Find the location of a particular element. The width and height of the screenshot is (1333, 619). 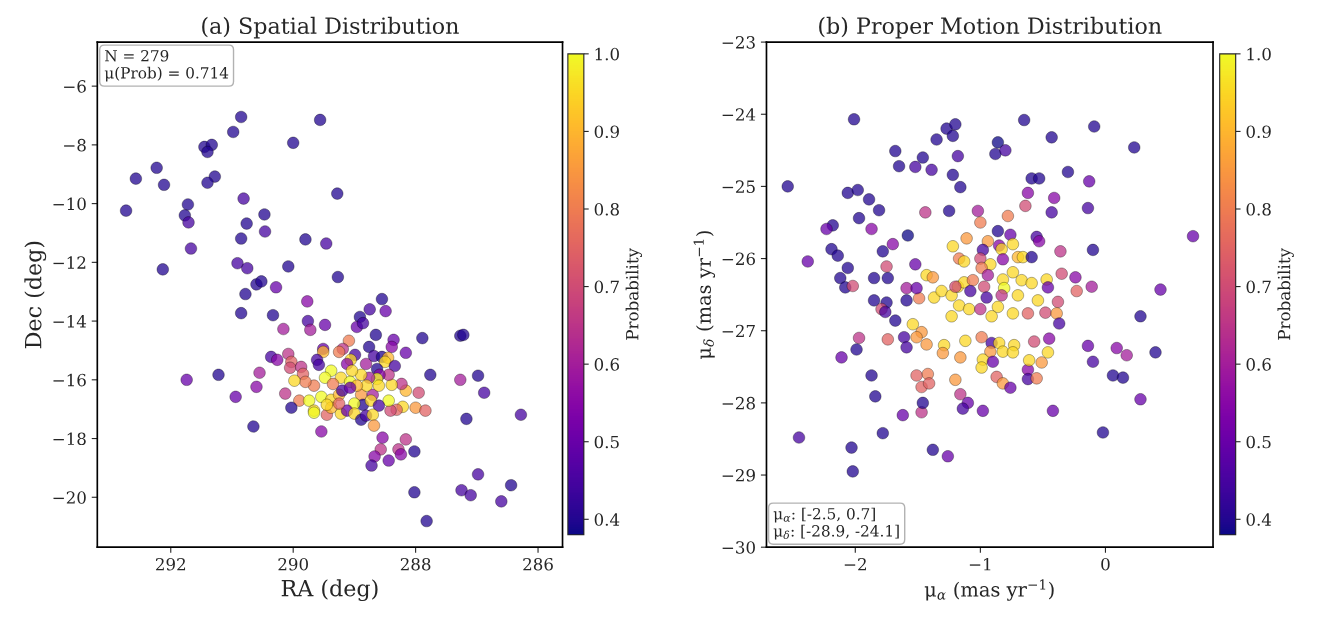

x-tick-label: 286 is located at coordinates (538, 564).